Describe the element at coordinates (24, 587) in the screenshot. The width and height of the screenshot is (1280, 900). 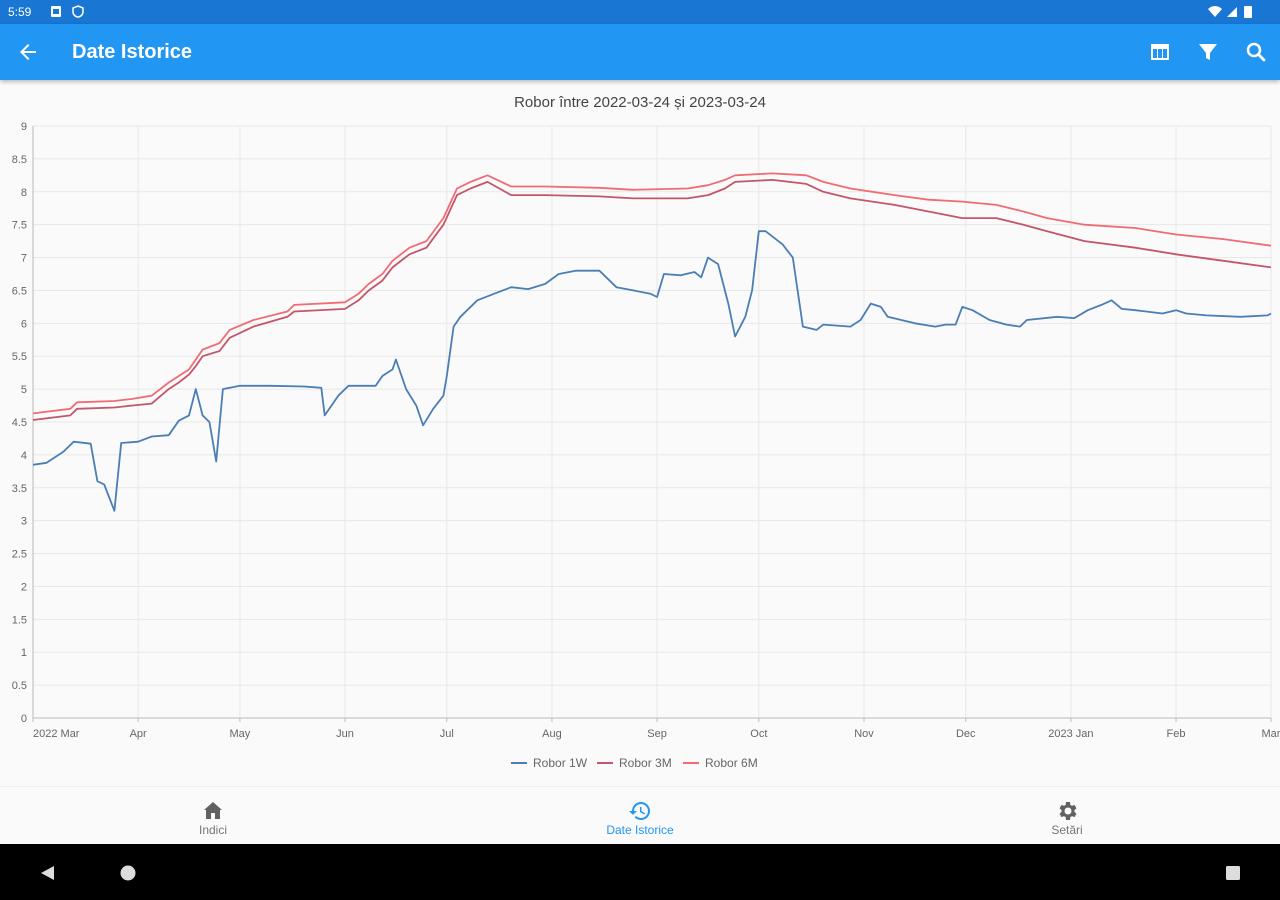
I see `y-tick-label: 2` at that location.